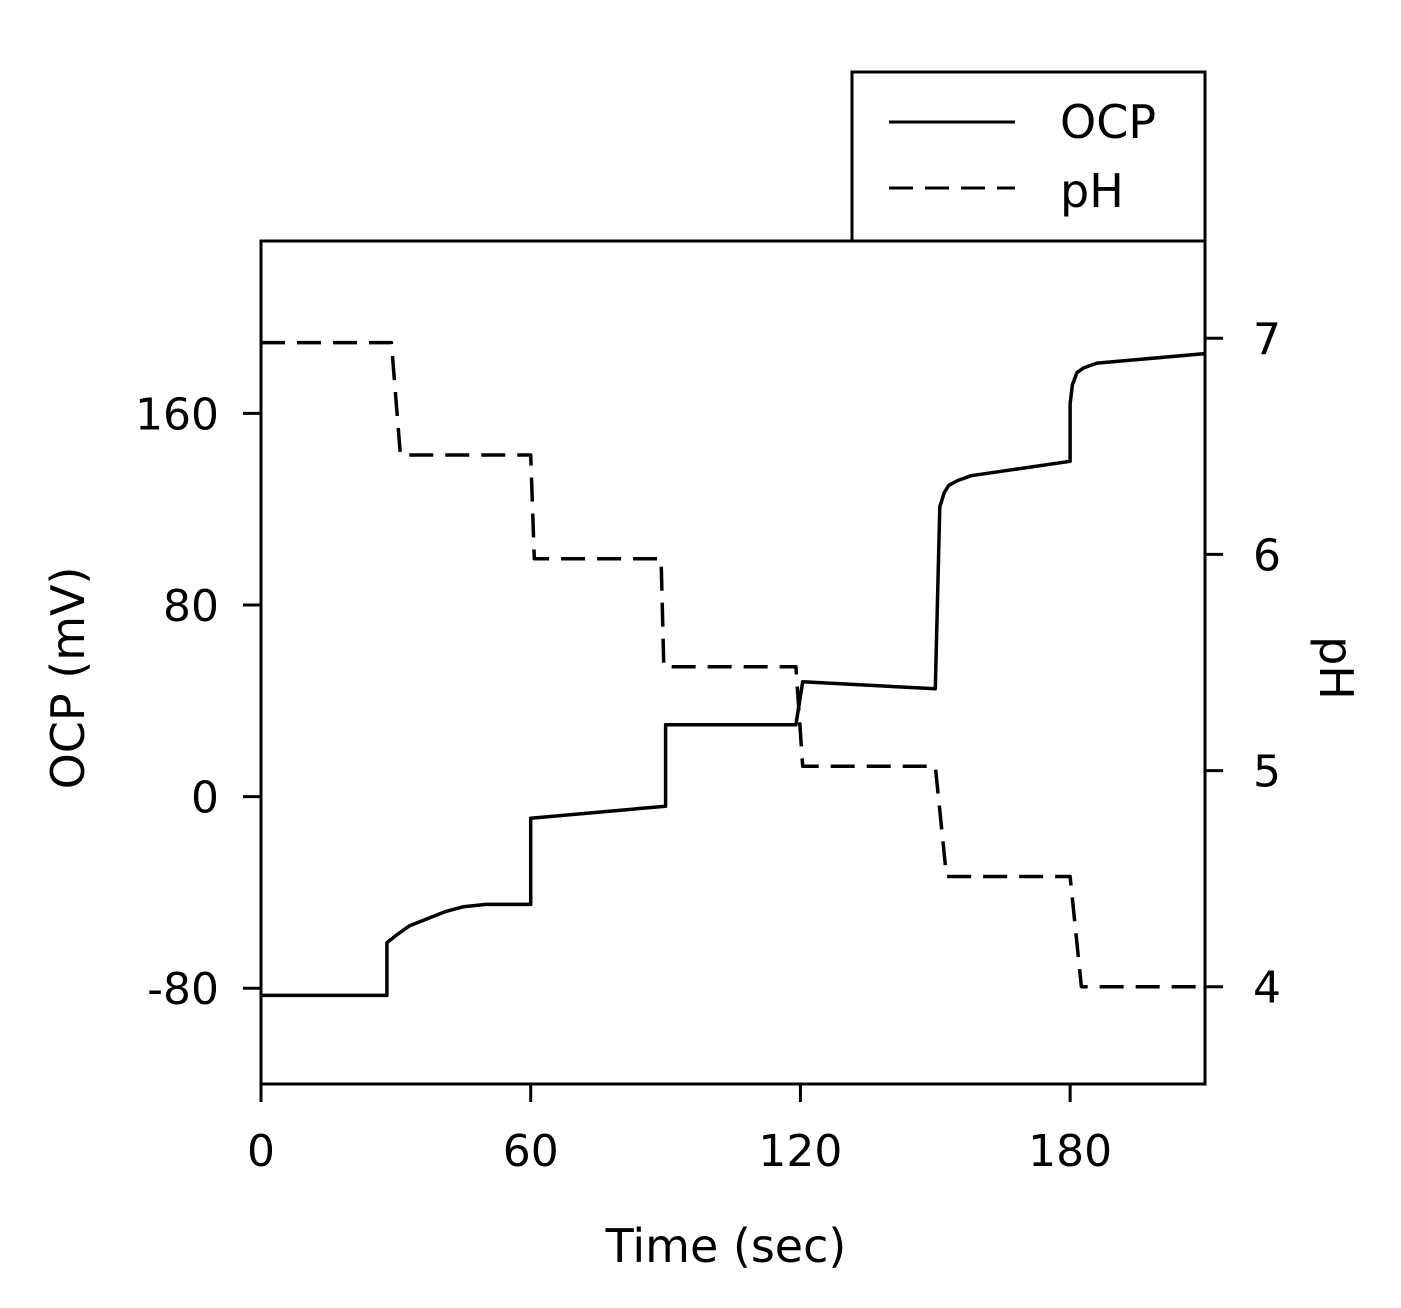 The width and height of the screenshot is (1401, 1308). I want to click on x-axis: 0 60 120 180, so click(679, 1129).